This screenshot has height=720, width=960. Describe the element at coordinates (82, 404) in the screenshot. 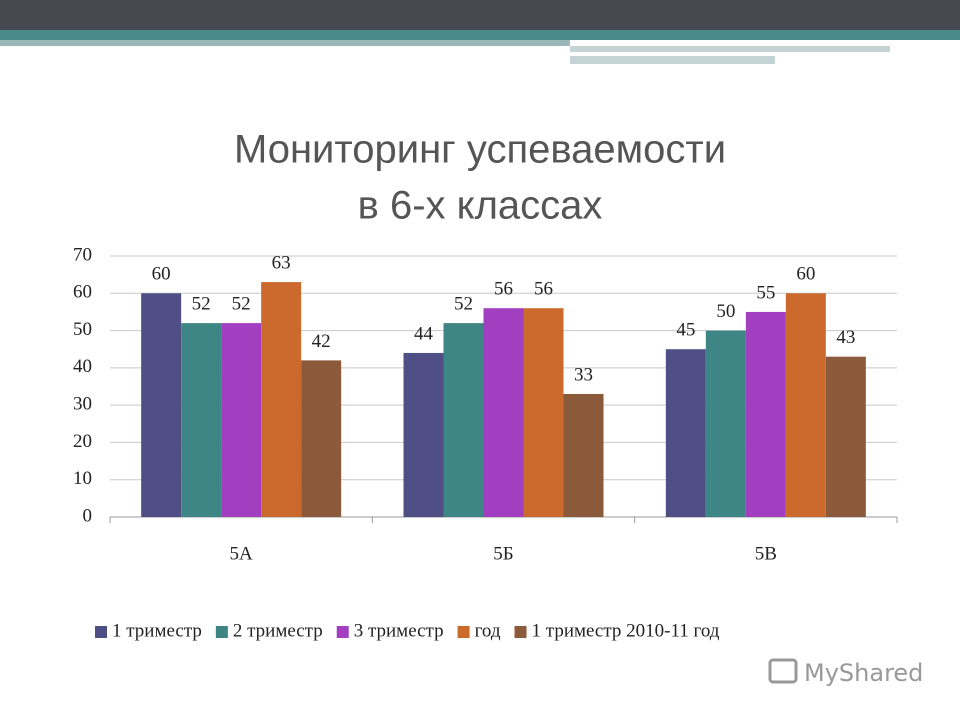

I see `y-tick-label: 30` at that location.